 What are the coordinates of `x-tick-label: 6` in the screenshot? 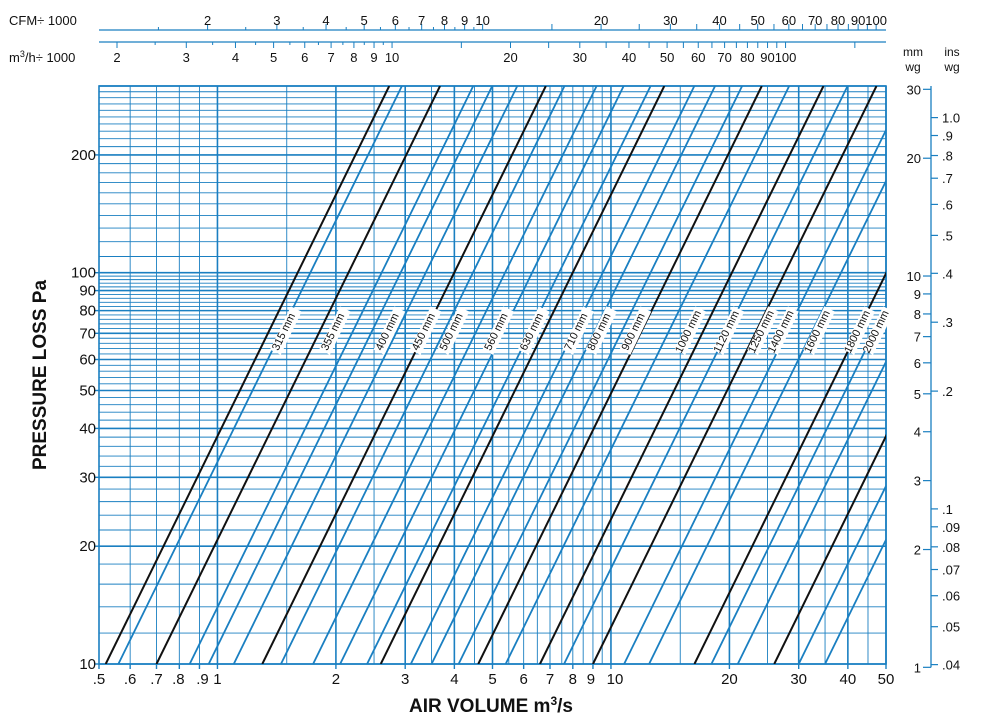 It's located at (523, 679).